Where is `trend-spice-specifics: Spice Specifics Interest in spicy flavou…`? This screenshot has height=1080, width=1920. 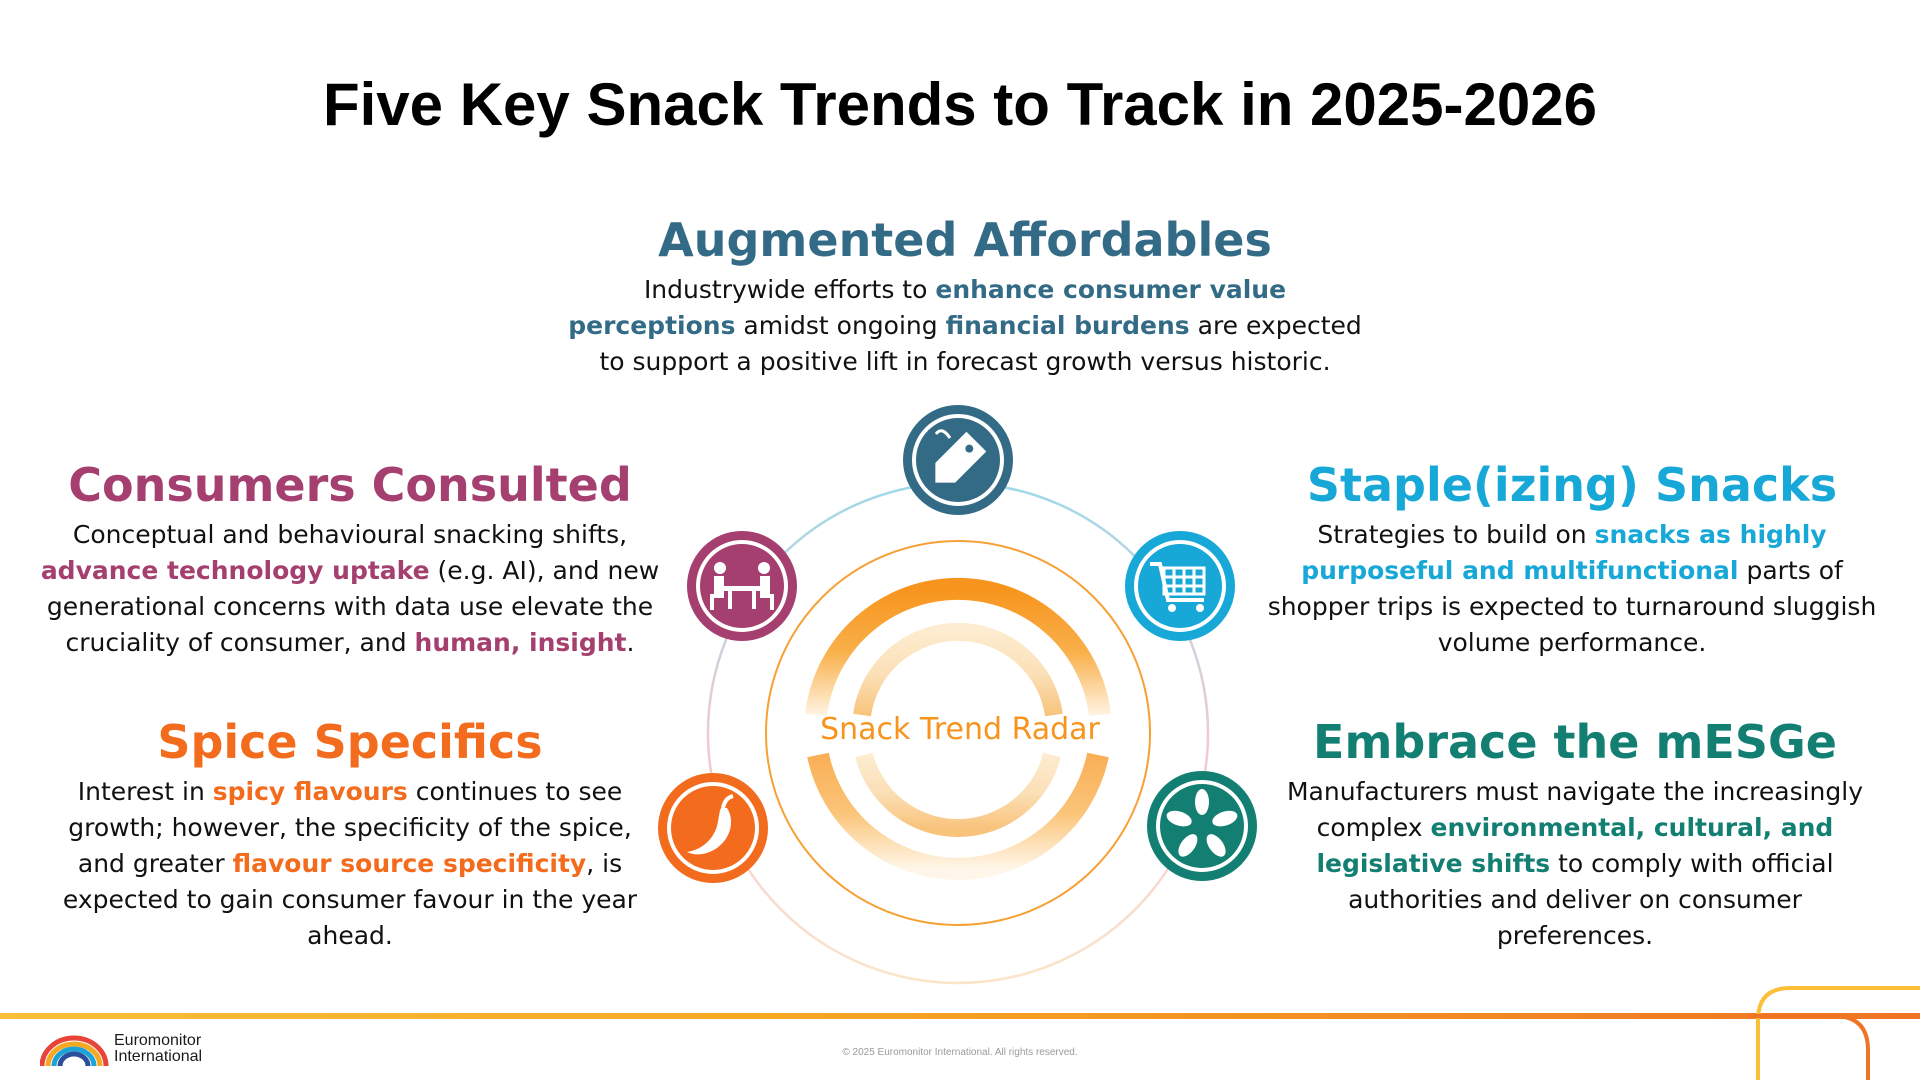 trend-spice-specifics: Spice Specifics Interest in spicy flavou… is located at coordinates (350, 834).